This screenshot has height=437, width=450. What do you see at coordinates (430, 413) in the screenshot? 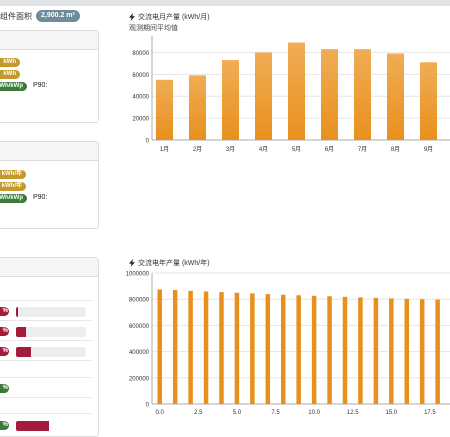
I see `x-tick-label: 17.5` at bounding box center [430, 413].